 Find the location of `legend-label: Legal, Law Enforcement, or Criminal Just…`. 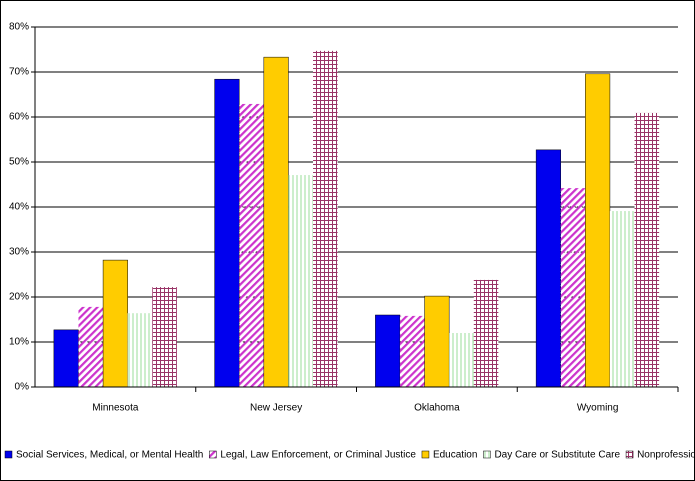

legend-label: Legal, Law Enforcement, or Criminal Just… is located at coordinates (318, 455).